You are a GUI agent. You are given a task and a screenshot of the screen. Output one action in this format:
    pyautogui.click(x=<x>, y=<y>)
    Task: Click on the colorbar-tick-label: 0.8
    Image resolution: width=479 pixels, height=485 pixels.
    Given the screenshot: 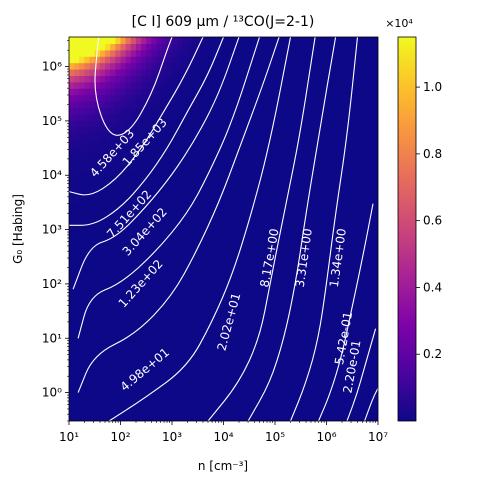 What is the action you would take?
    pyautogui.click(x=432, y=154)
    